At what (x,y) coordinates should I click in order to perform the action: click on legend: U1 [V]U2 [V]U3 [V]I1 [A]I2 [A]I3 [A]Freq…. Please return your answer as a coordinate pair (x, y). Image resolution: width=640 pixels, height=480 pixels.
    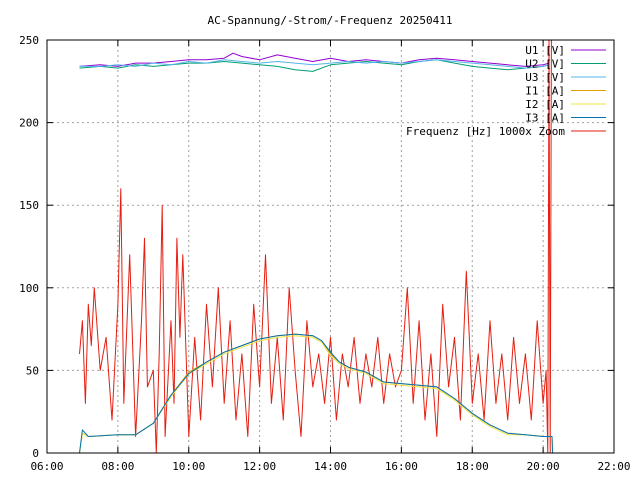
    Looking at the image, I should click on (506, 91).